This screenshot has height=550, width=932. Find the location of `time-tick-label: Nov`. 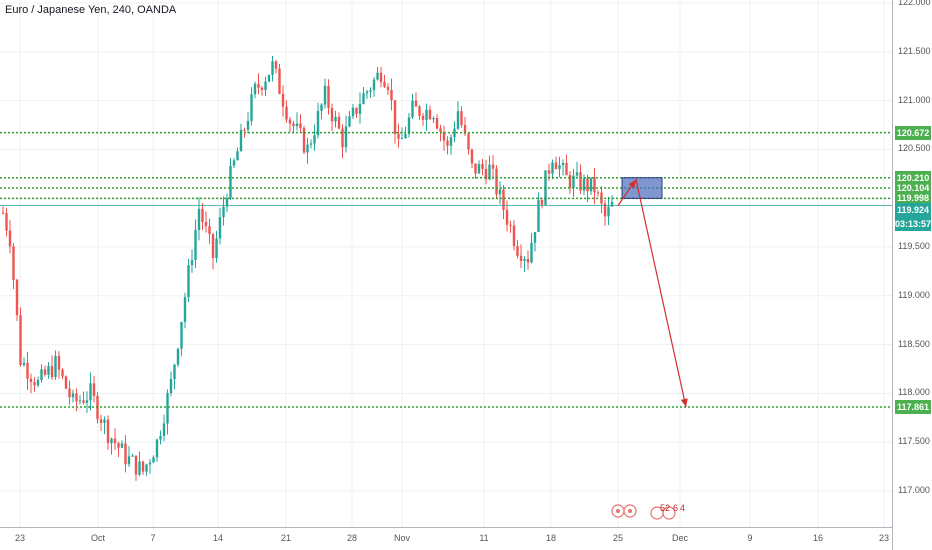

time-tick-label: Nov is located at coordinates (402, 538).